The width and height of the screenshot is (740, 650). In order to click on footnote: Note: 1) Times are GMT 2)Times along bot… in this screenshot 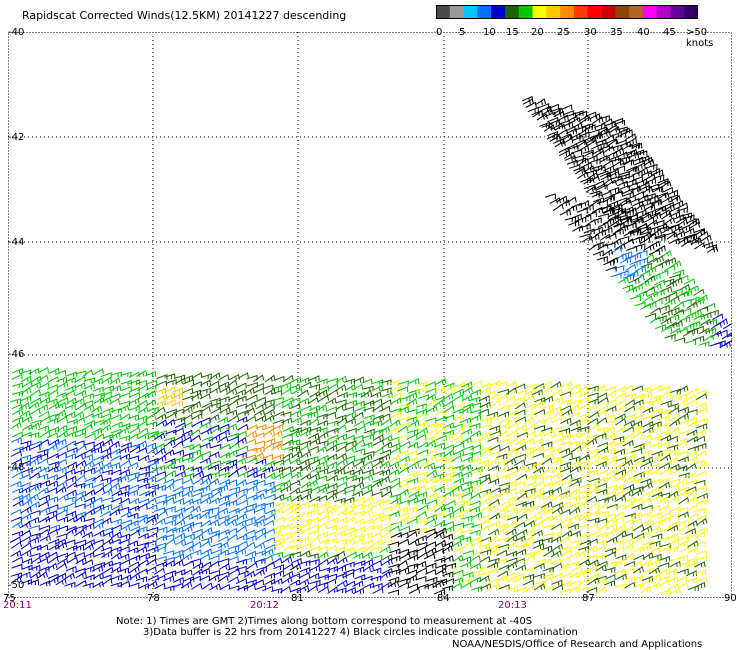, I will do `click(347, 627)`.